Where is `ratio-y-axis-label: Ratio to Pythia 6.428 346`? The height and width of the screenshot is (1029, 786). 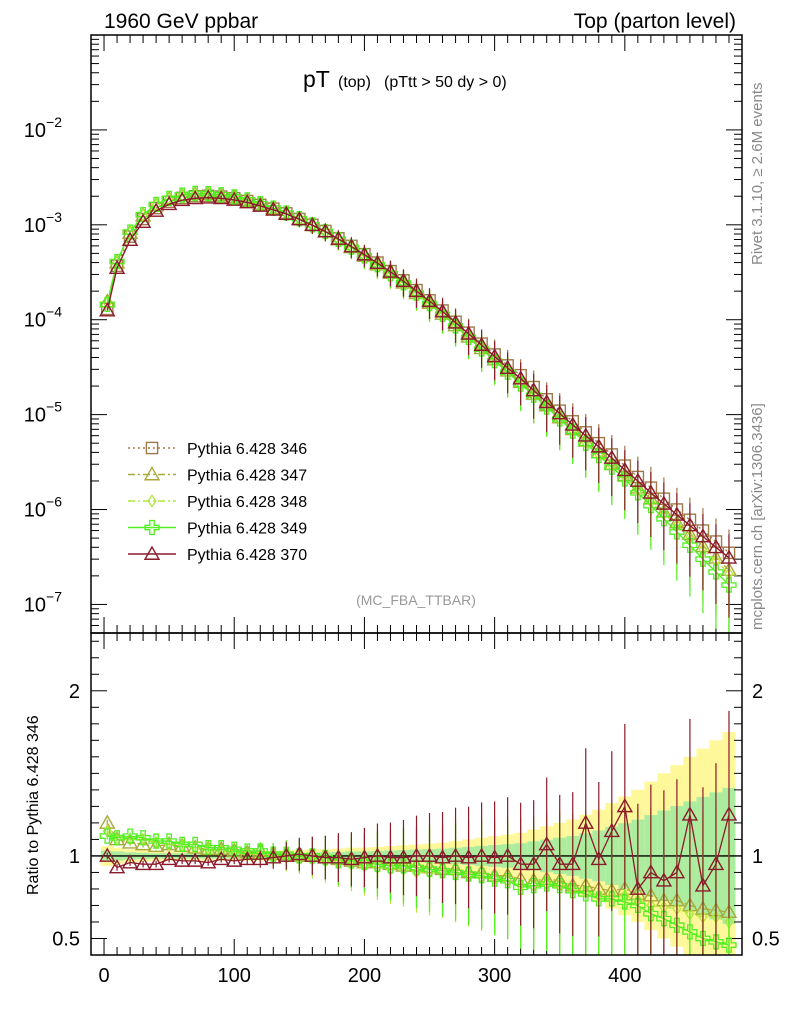
ratio-y-axis-label: Ratio to Pythia 6.428 346 is located at coordinates (33, 805).